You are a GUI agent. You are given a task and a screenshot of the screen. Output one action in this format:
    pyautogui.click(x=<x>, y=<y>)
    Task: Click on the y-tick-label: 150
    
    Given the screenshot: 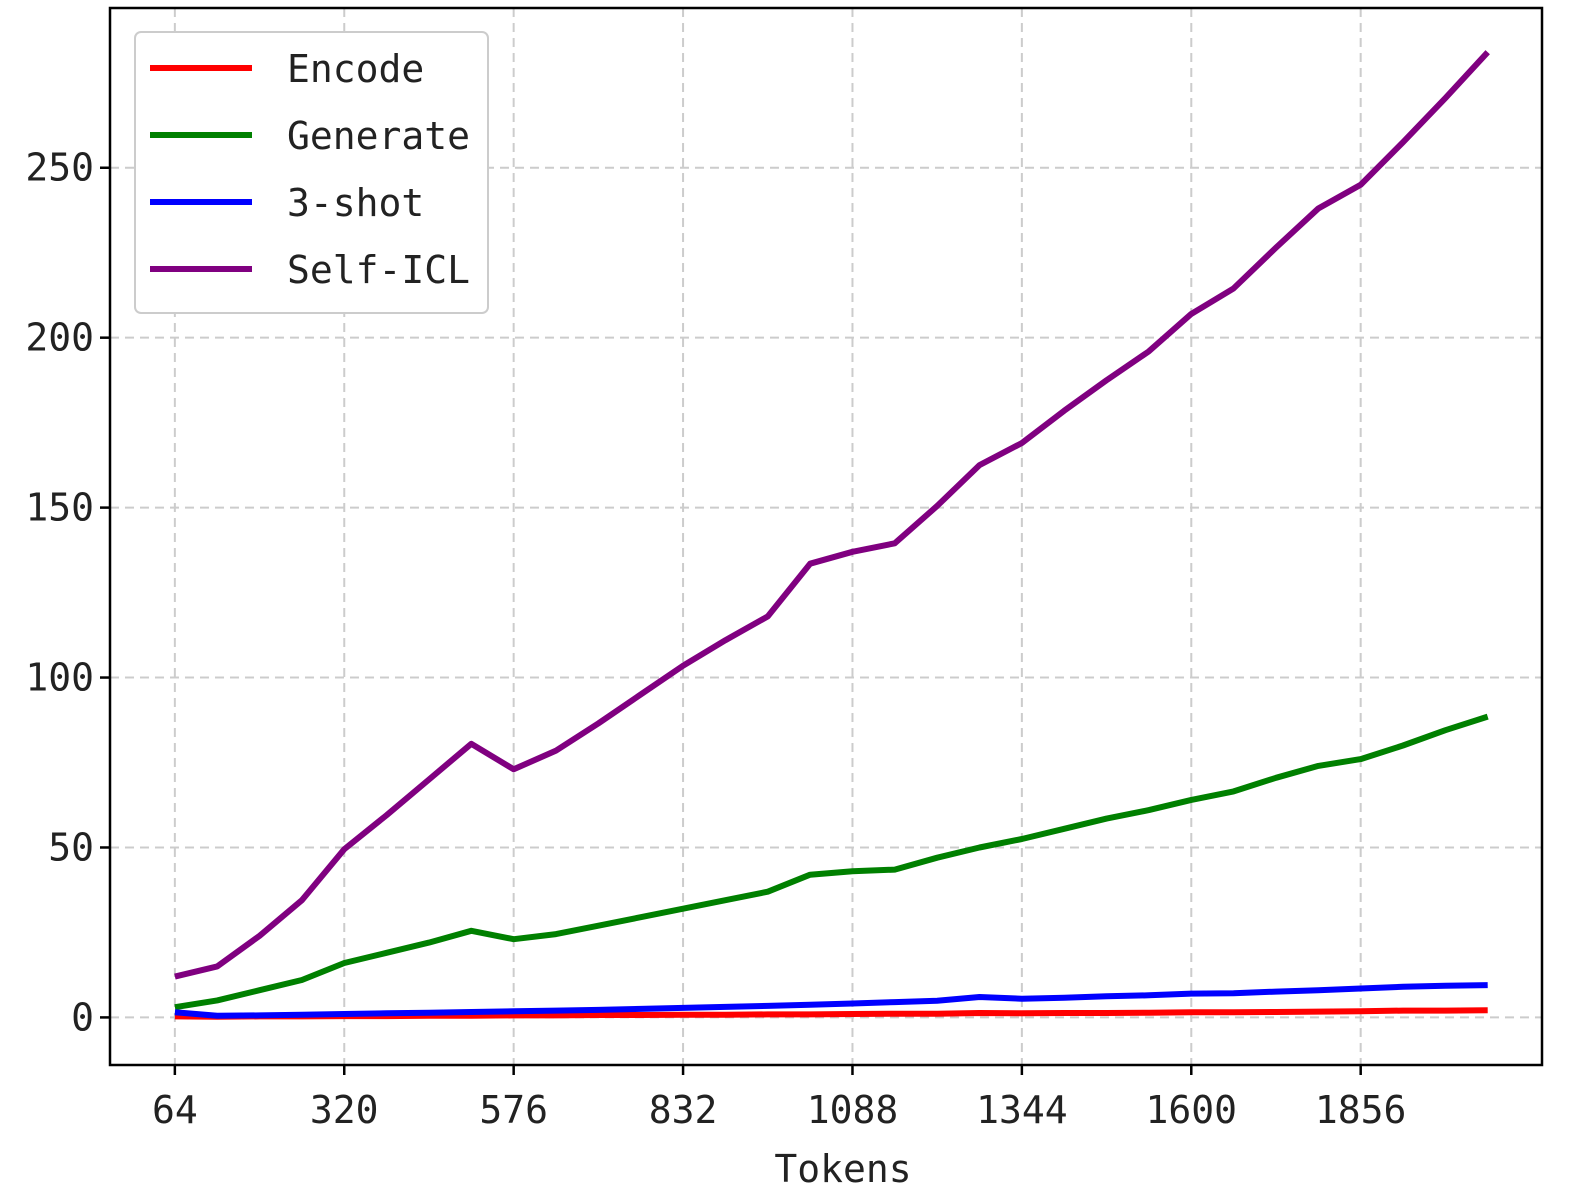 What is the action you would take?
    pyautogui.click(x=59, y=508)
    